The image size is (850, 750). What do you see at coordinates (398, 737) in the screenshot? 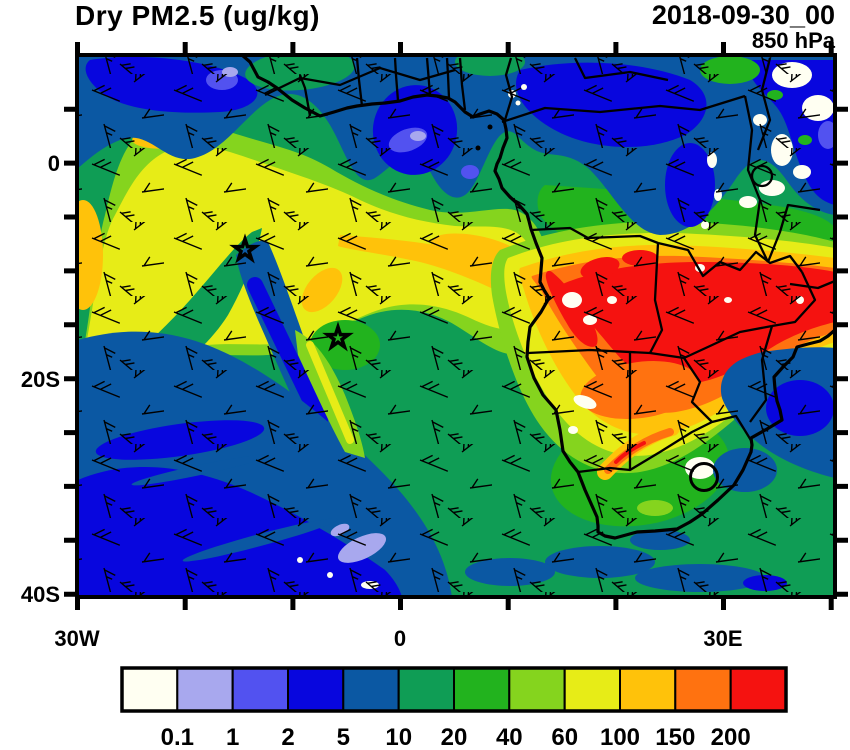
I see `colorbar-label: 10` at bounding box center [398, 737].